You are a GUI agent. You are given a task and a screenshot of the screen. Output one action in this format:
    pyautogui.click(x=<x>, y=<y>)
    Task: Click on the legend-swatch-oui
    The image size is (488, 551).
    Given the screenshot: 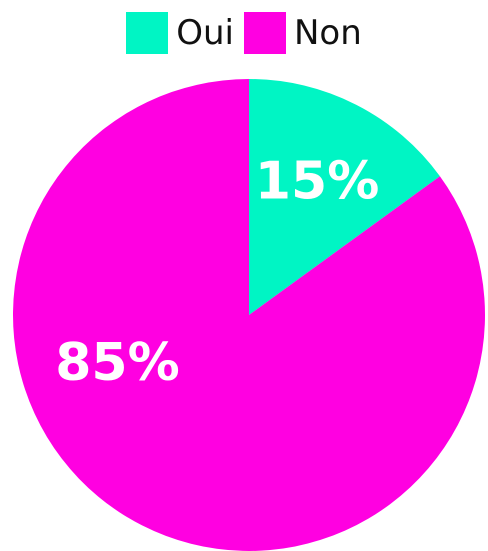 What is the action you would take?
    pyautogui.click(x=147, y=33)
    